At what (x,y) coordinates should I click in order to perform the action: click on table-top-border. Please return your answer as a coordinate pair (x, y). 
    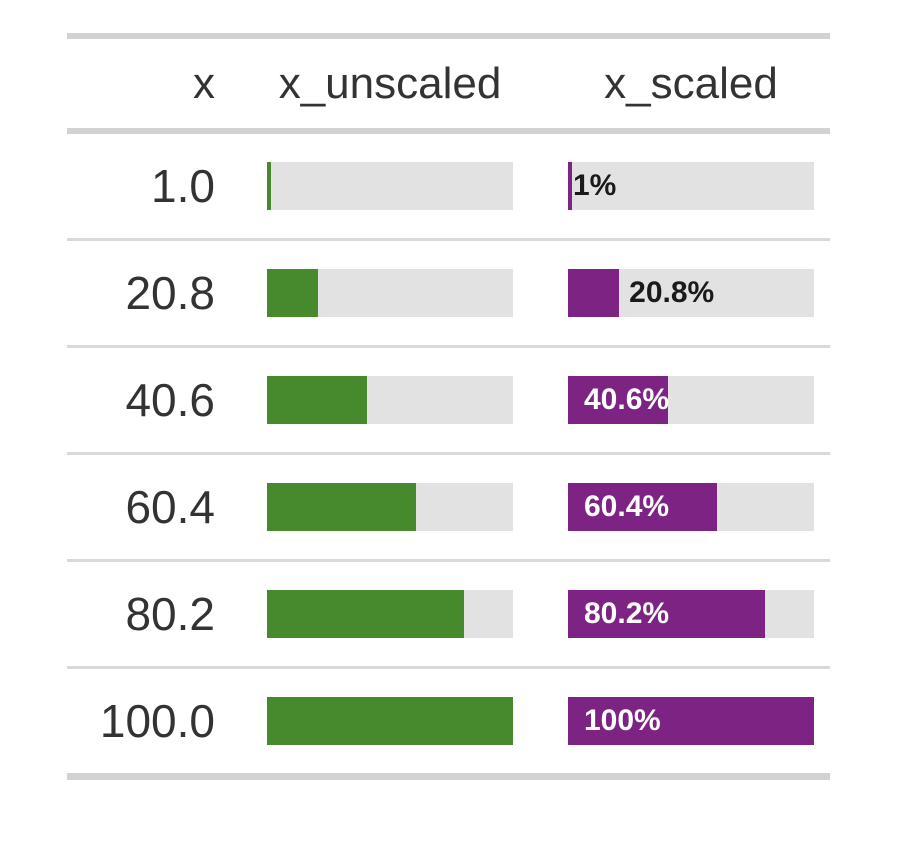
    Looking at the image, I should click on (448, 36).